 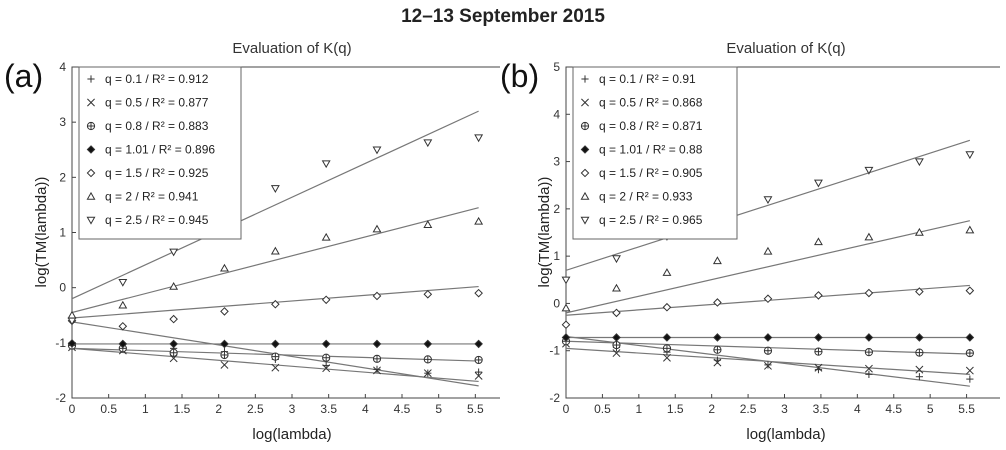 What do you see at coordinates (60, 343) in the screenshot?
I see `y-tick-label-a-1: -1` at bounding box center [60, 343].